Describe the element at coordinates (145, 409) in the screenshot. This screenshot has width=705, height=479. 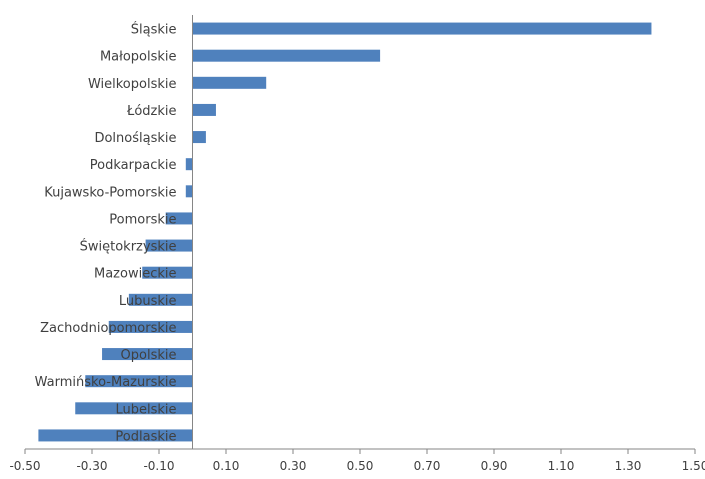
I see `category-label: Lubelskie` at that location.